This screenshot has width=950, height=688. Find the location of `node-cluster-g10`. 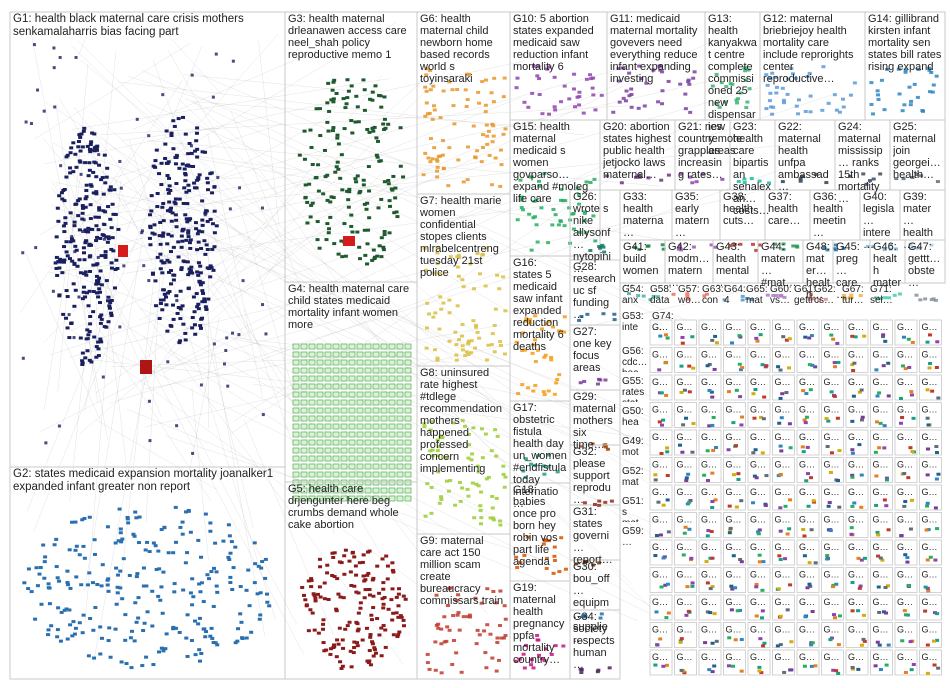

node-cluster-g10 is located at coordinates (559, 90).